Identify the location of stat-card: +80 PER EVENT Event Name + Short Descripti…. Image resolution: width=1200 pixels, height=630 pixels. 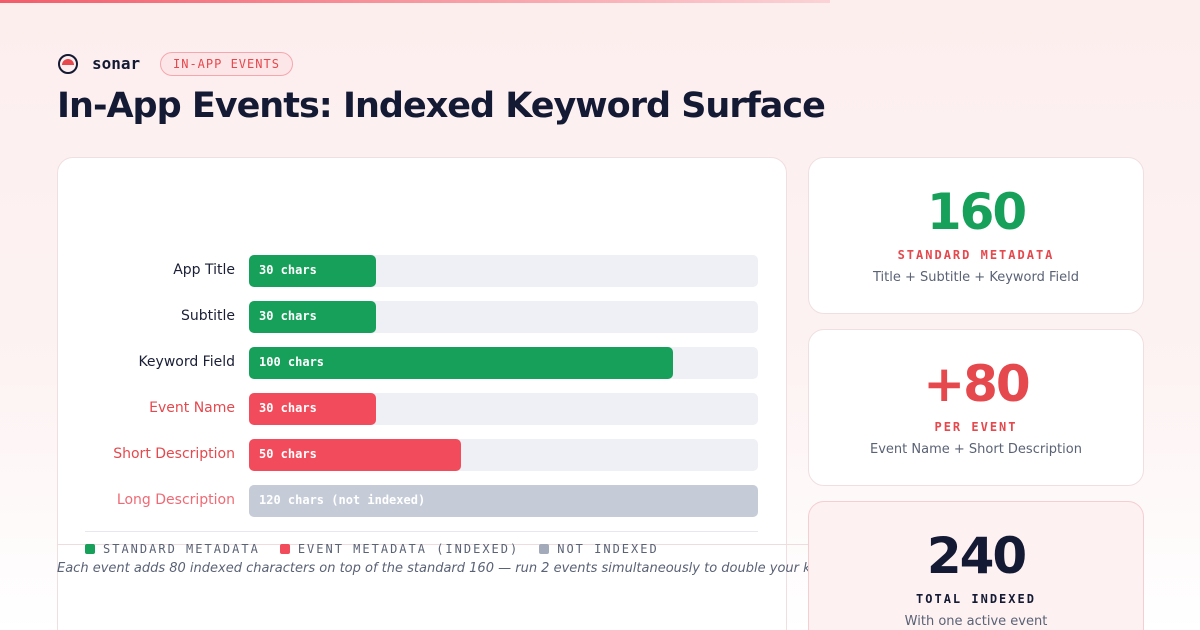
(976, 407).